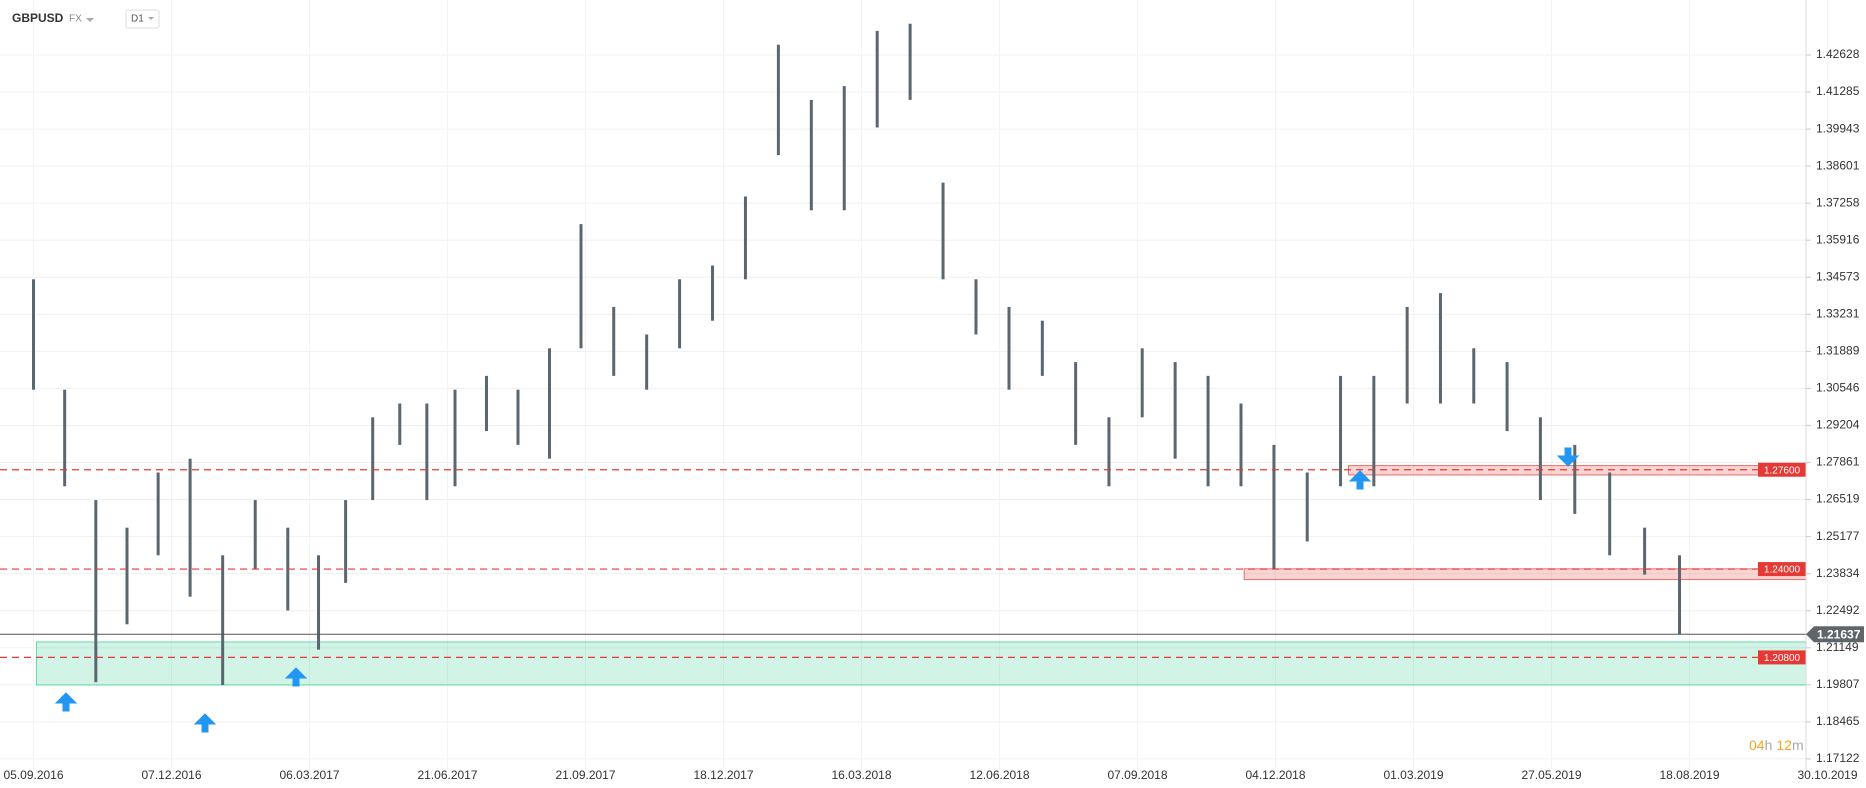  Describe the element at coordinates (1784, 745) in the screenshot. I see `countdown-minutes: 12` at that location.